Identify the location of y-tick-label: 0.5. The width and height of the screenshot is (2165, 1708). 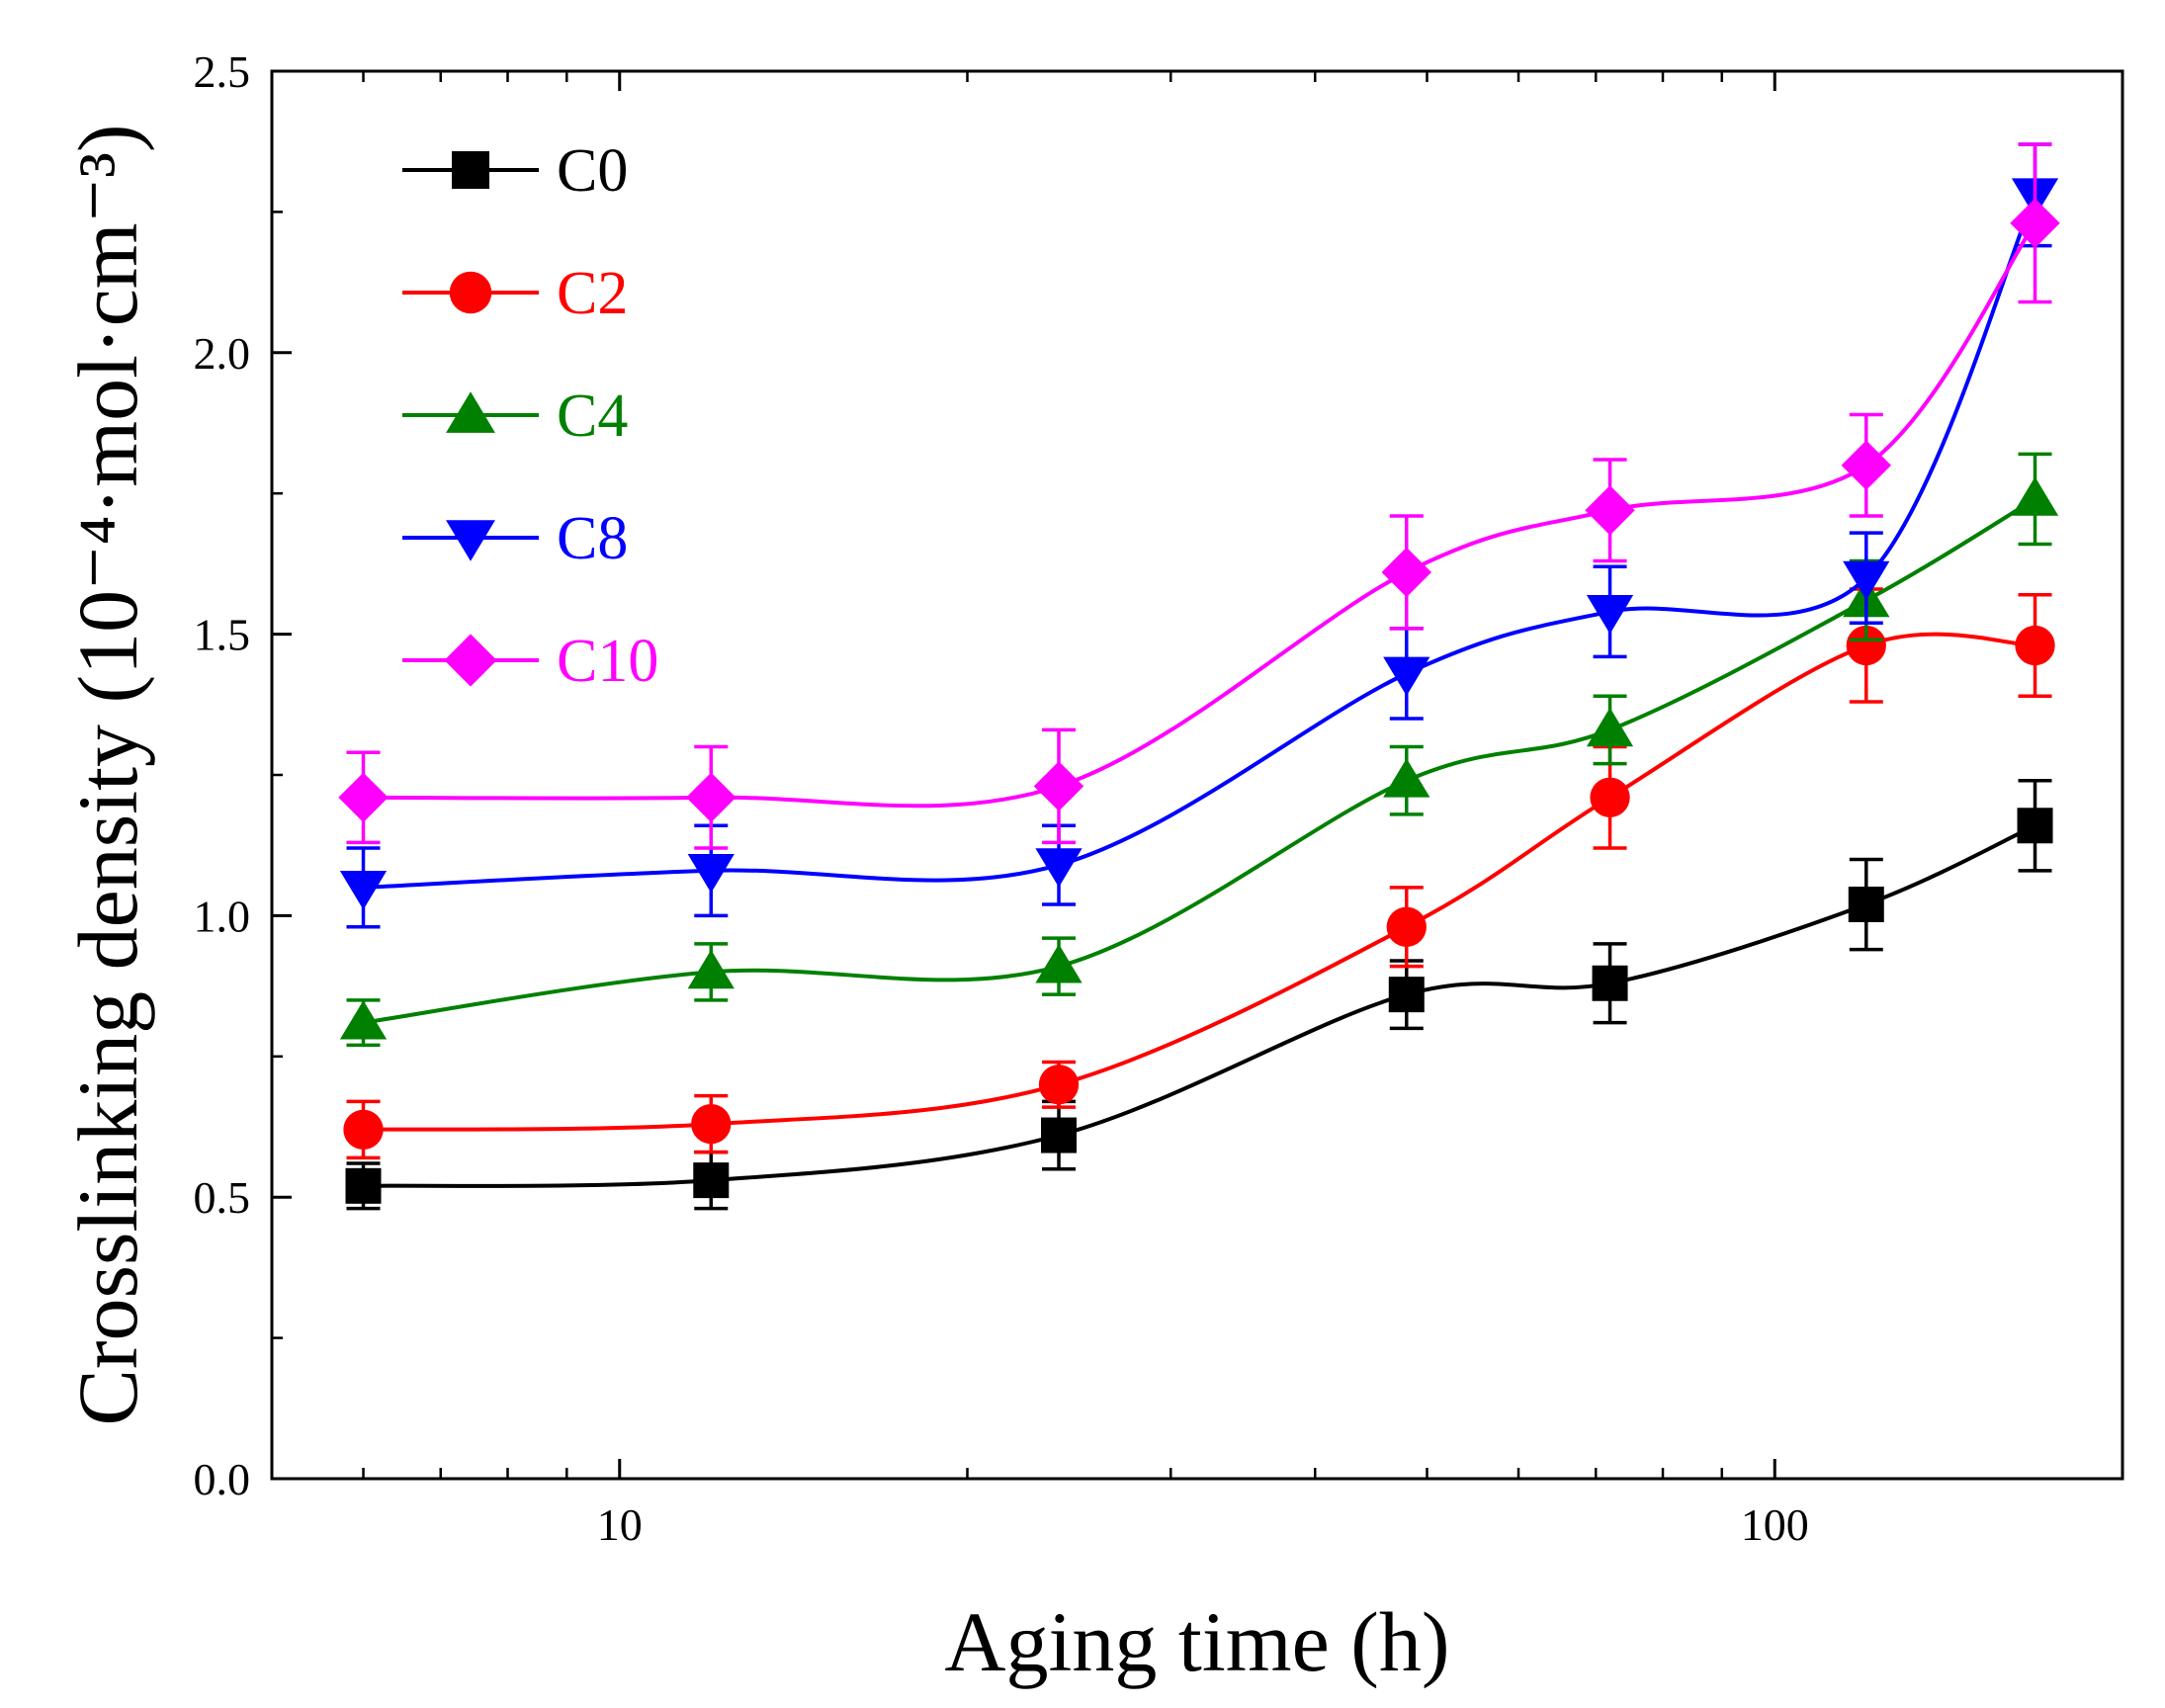
(222, 1197).